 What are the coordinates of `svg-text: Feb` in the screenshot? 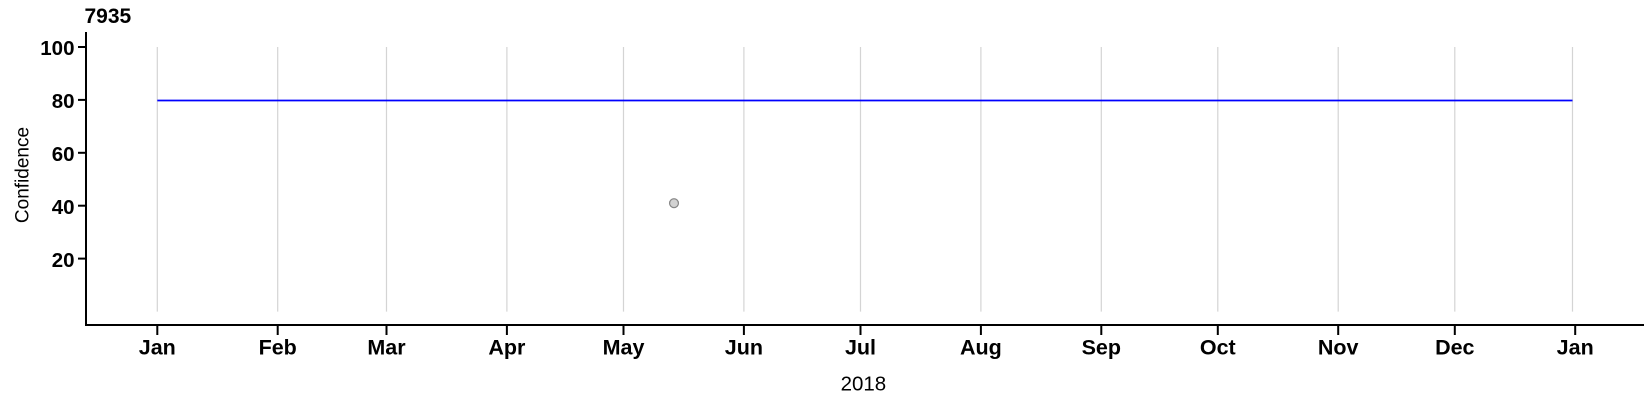 It's located at (278, 348).